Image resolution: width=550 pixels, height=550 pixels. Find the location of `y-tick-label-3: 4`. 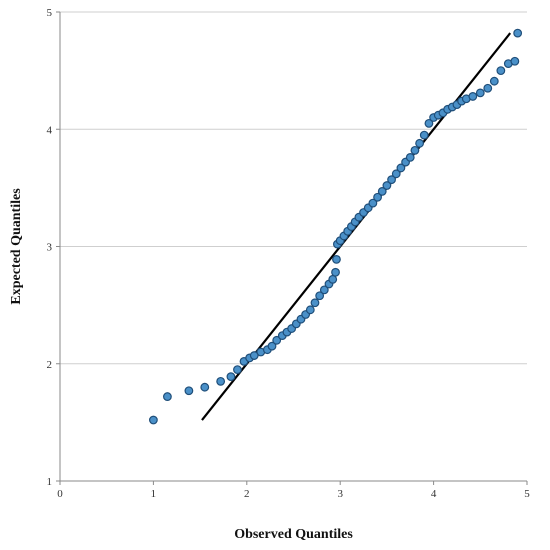

y-tick-label-3: 4 is located at coordinates (50, 130).